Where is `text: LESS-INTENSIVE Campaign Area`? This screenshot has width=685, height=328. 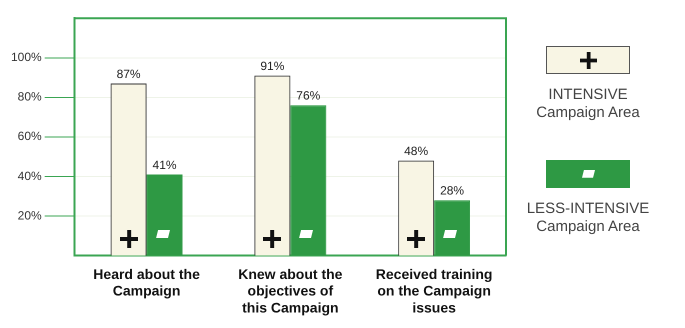 text: LESS-INTENSIVE Campaign Area is located at coordinates (588, 218).